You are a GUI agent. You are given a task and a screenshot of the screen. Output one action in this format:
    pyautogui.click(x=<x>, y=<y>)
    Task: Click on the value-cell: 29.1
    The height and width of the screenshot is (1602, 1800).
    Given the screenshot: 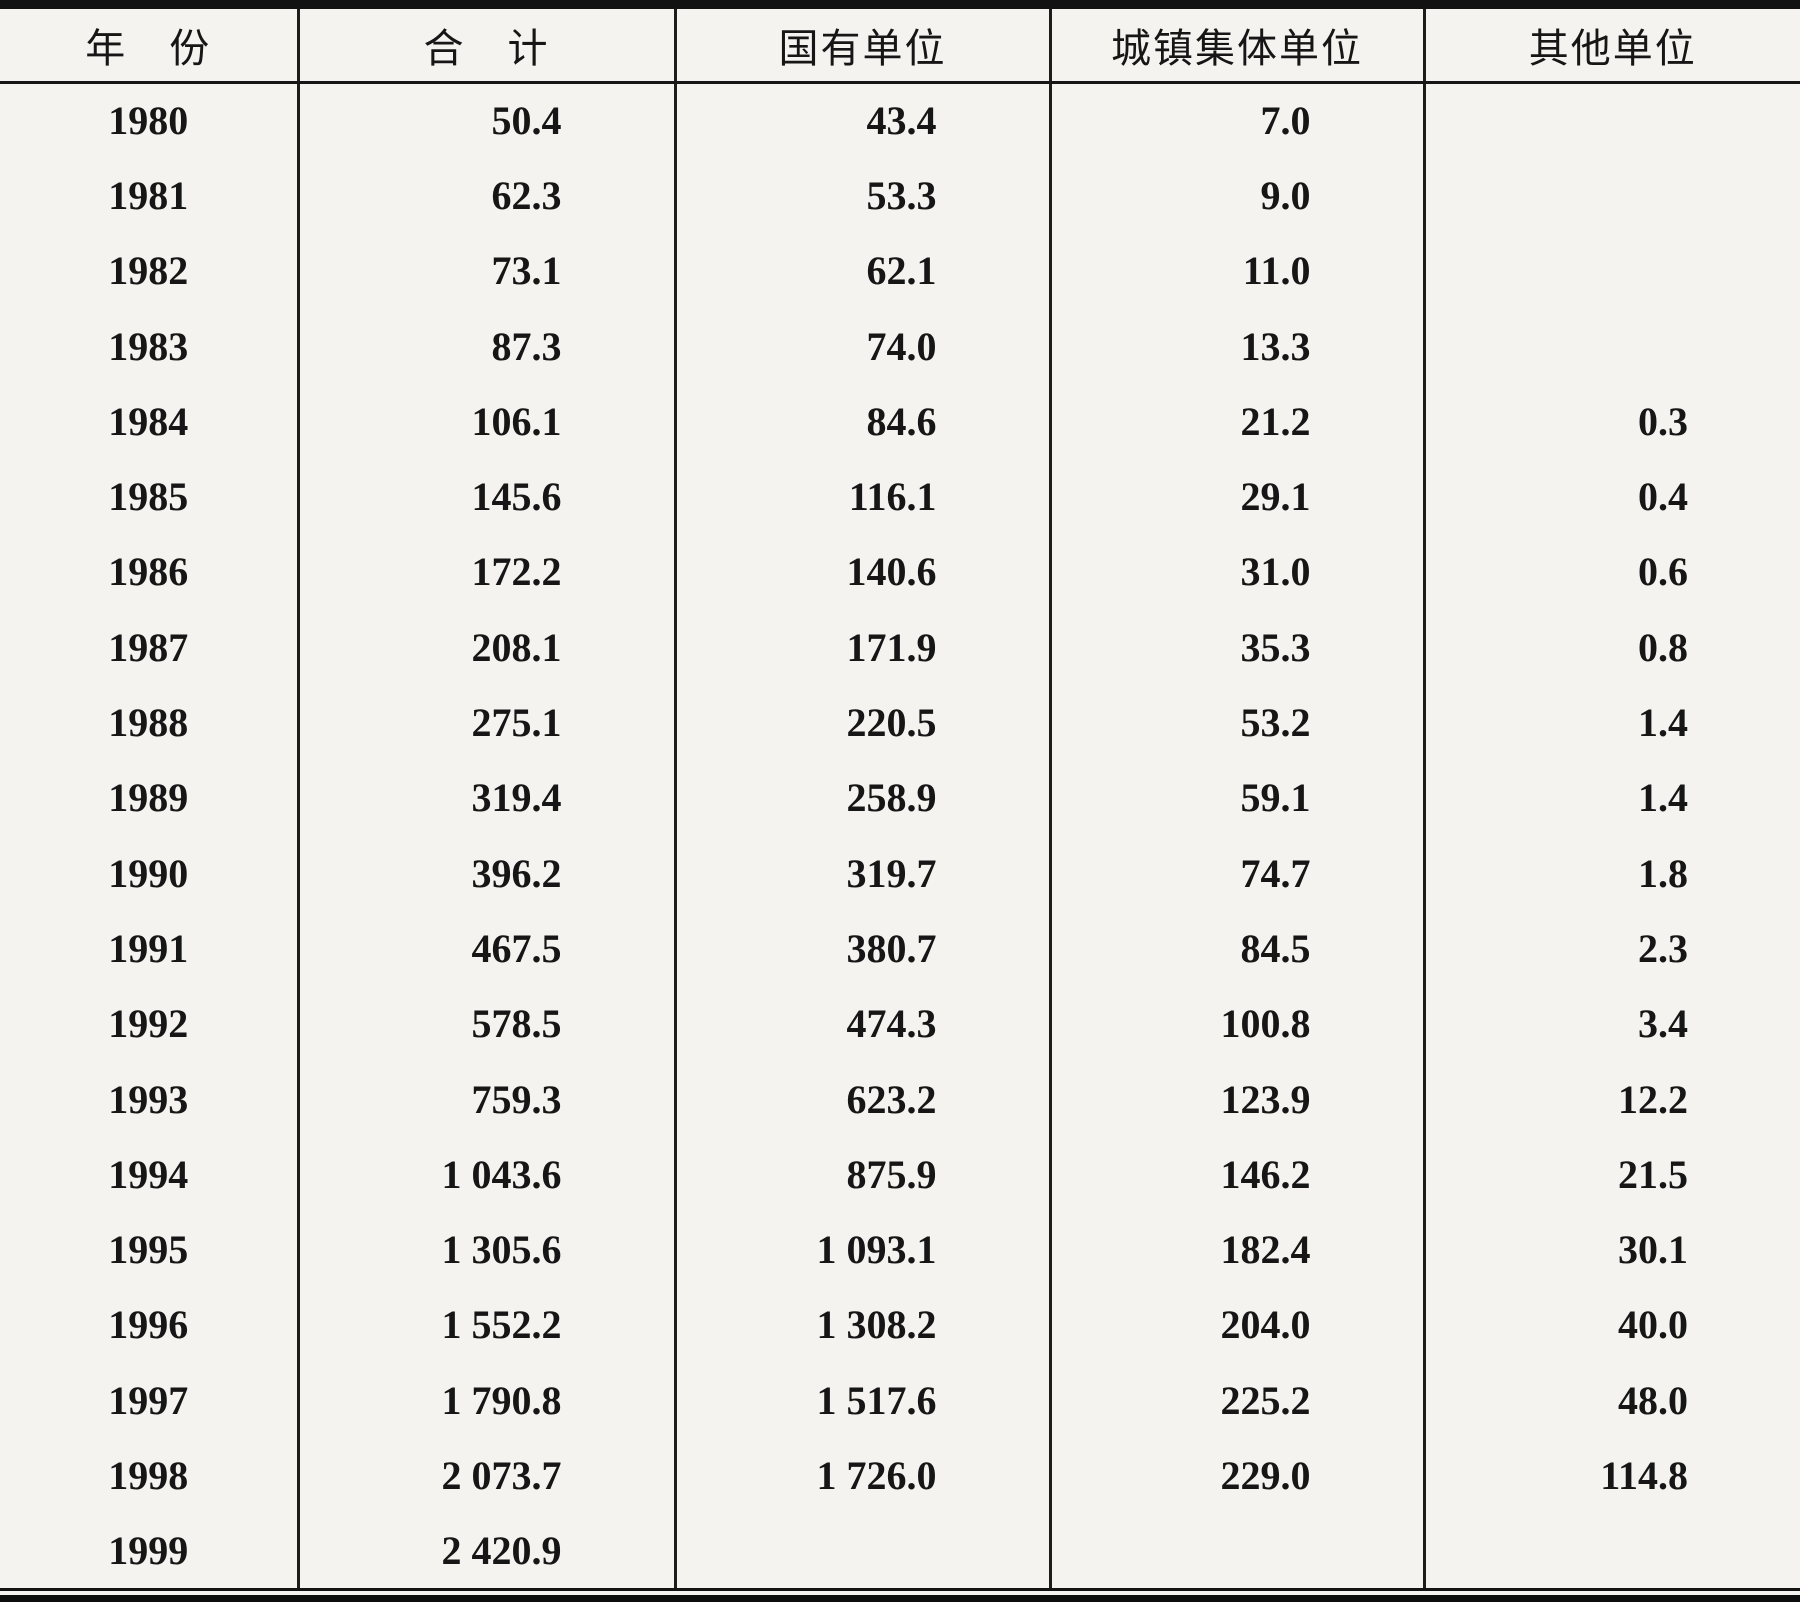 What is the action you would take?
    pyautogui.click(x=1238, y=496)
    